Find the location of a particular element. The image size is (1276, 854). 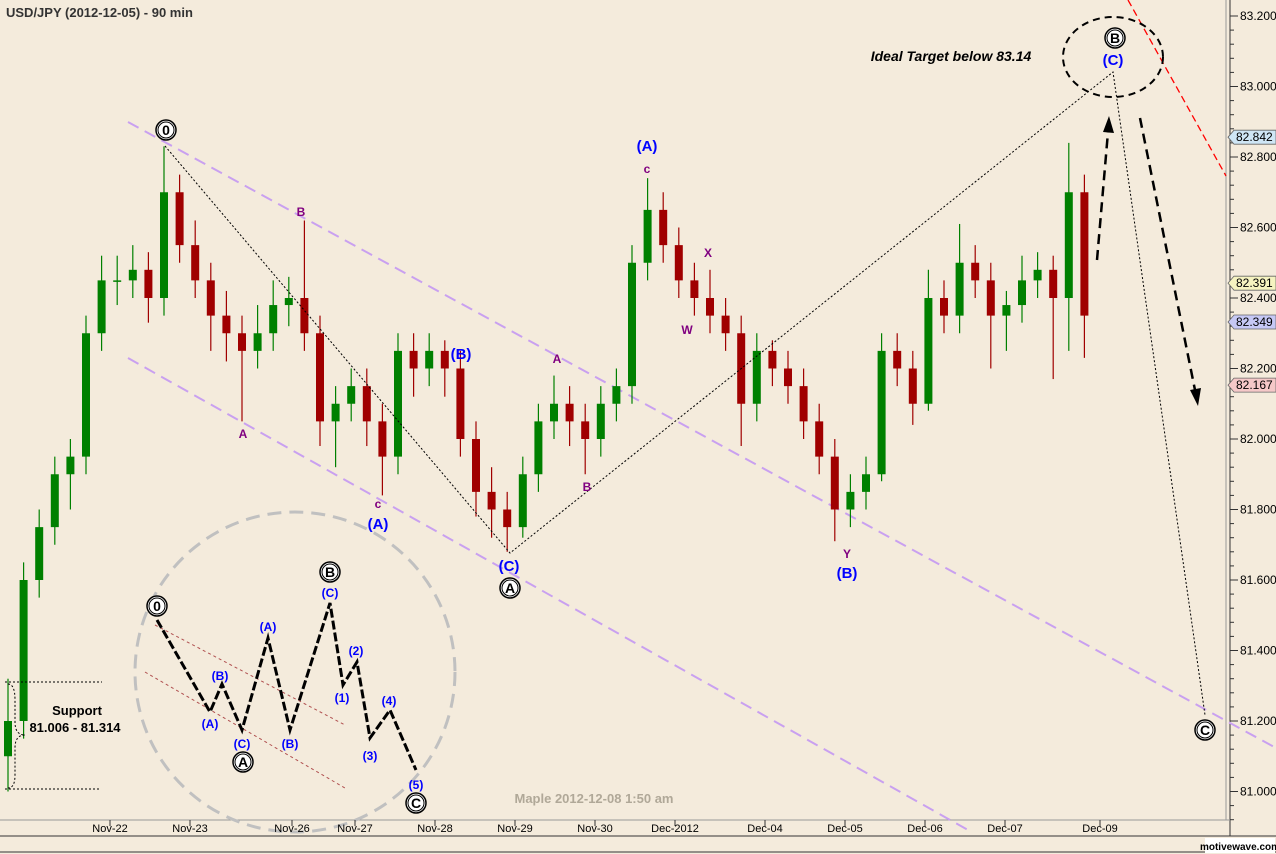

x-tick-label: Nov-29 is located at coordinates (514, 829).